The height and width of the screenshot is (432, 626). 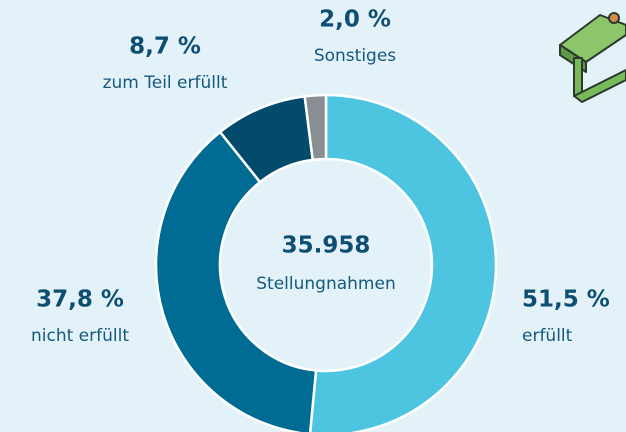 What do you see at coordinates (165, 47) in the screenshot?
I see `value-label: 8,7 %` at bounding box center [165, 47].